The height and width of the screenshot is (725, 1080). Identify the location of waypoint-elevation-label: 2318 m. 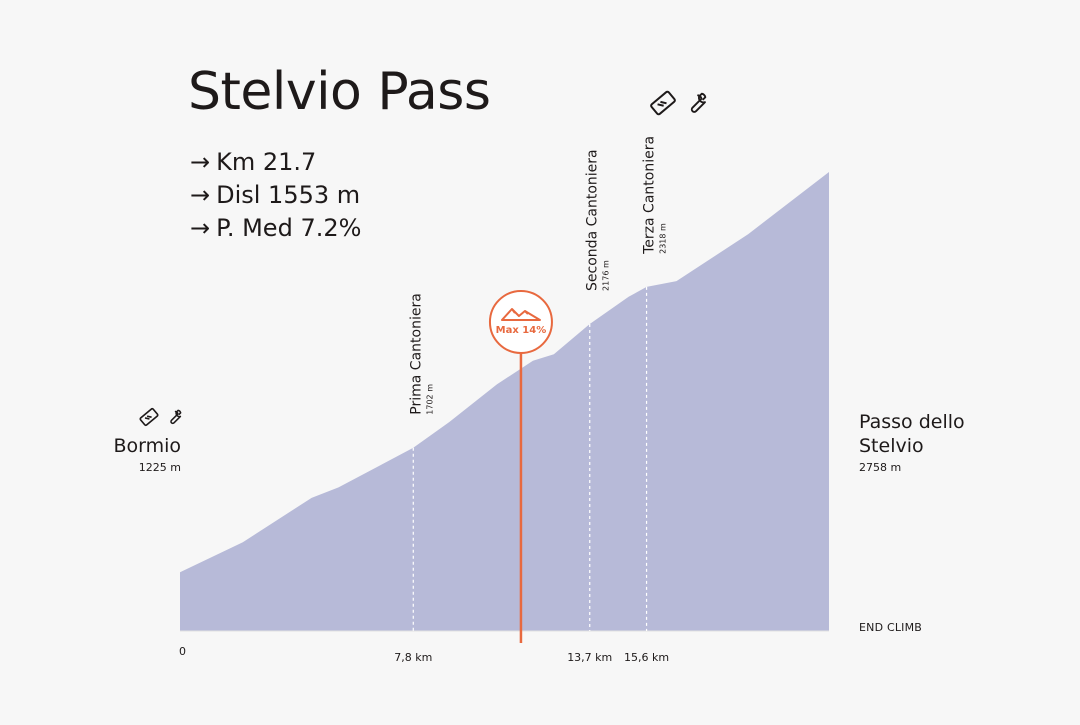
(663, 238).